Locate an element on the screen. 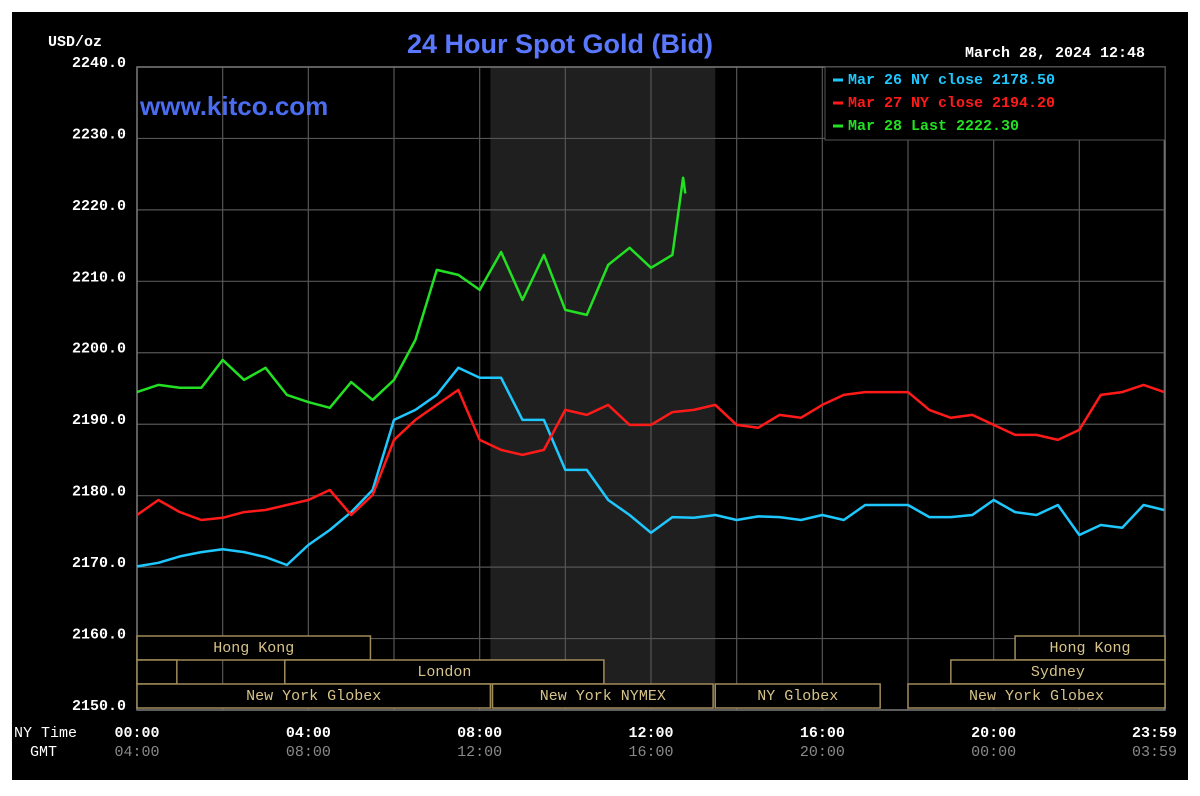  gmt-tick-label: 00:00 is located at coordinates (993, 752).